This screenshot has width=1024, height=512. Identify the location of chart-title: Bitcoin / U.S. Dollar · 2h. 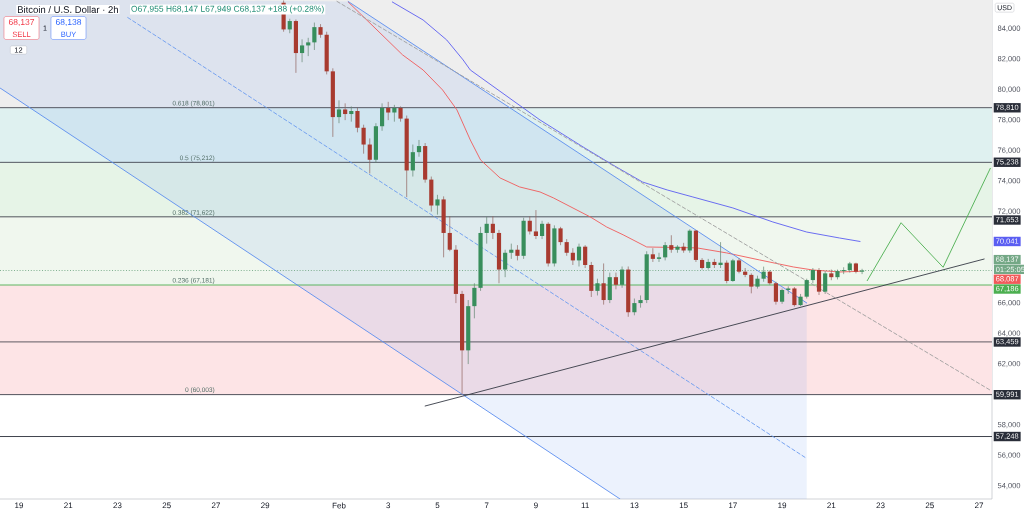
(67, 9).